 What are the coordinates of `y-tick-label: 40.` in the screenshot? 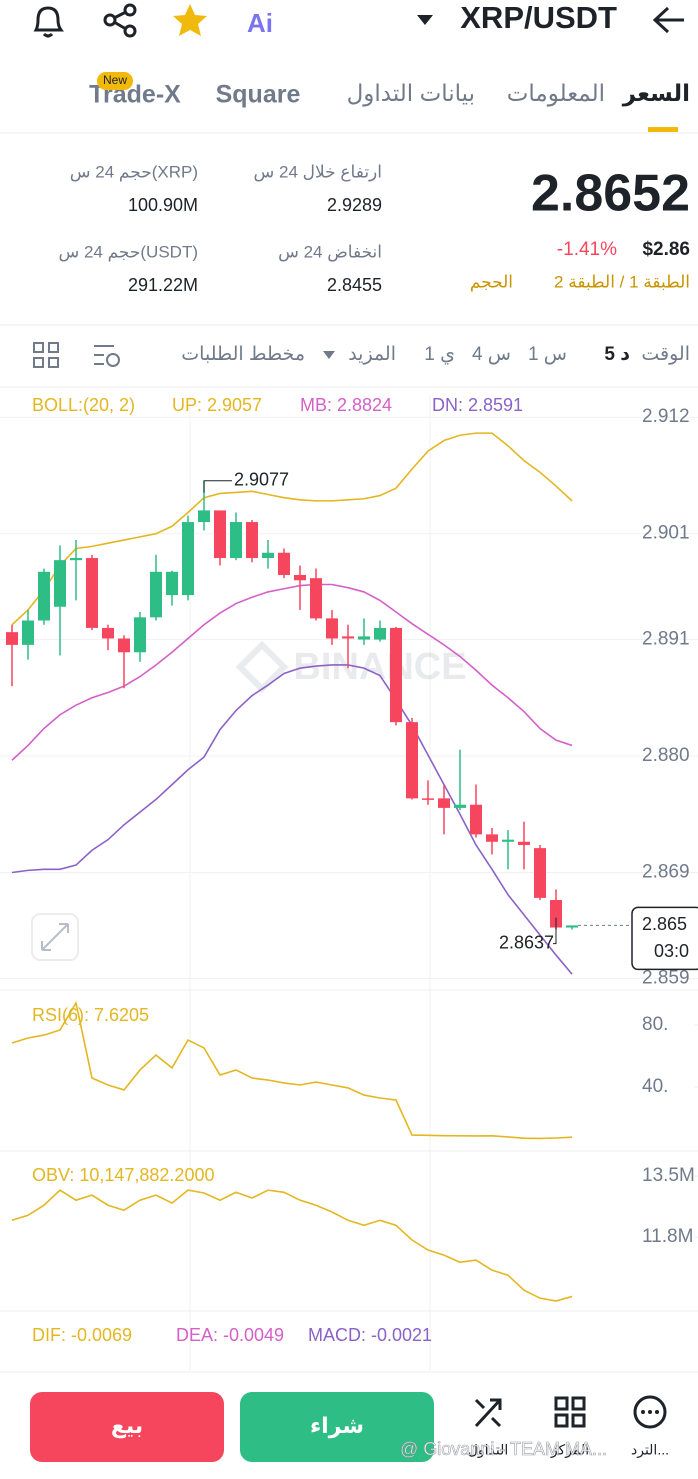 It's located at (655, 1086).